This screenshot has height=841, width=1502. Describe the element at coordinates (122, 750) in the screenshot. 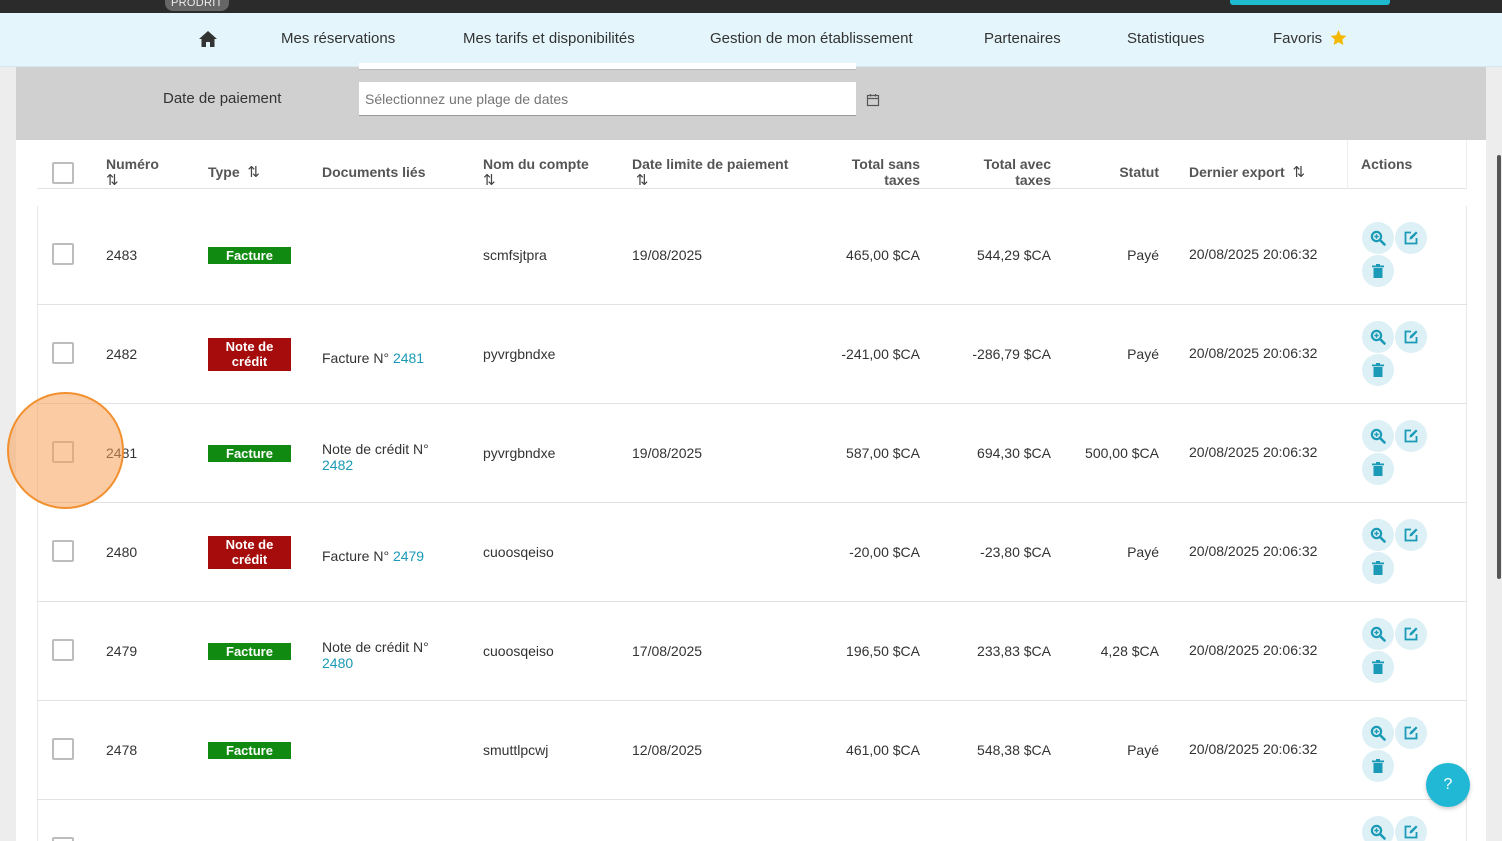

I see `invoice-number: 2478` at that location.